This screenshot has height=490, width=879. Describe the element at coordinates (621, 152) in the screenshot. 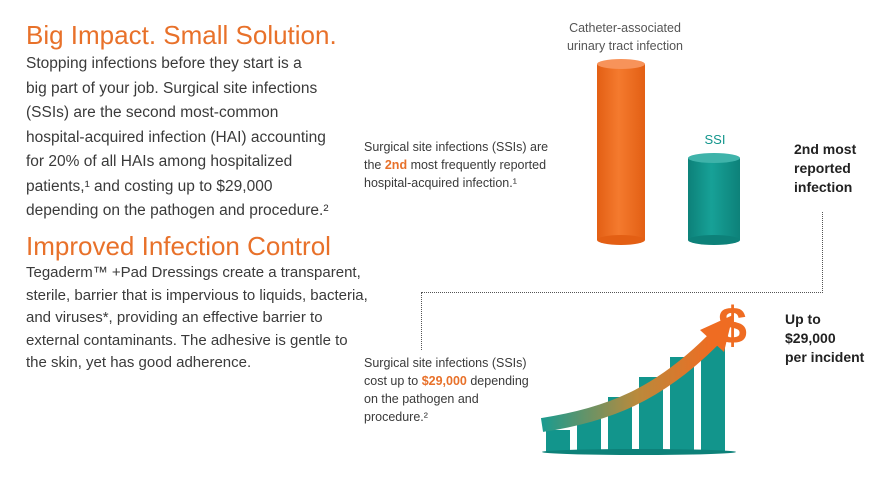

I see `bar-catheter` at that location.